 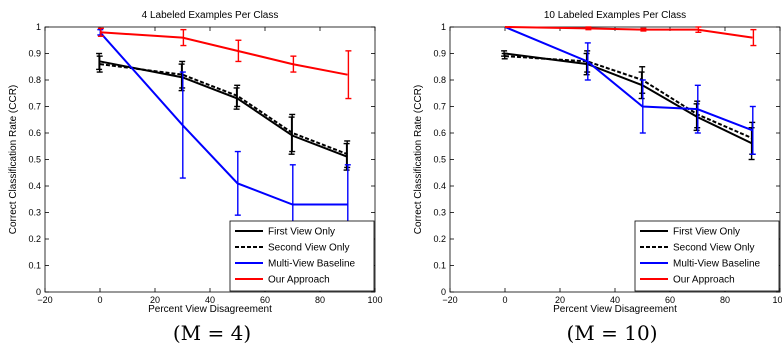 I want to click on chart-title: 10 Labeled Examples Per Class, so click(x=615, y=15).